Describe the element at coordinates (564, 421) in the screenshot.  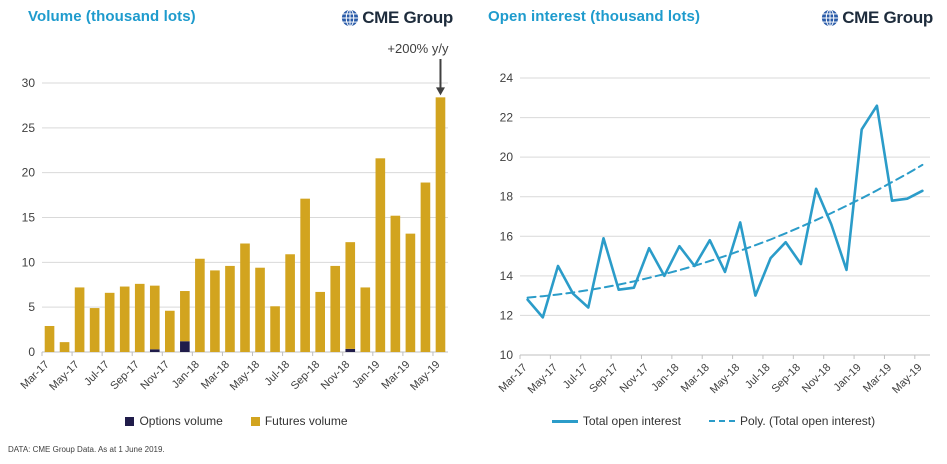
I see `legend-swatch-solid-line` at that location.